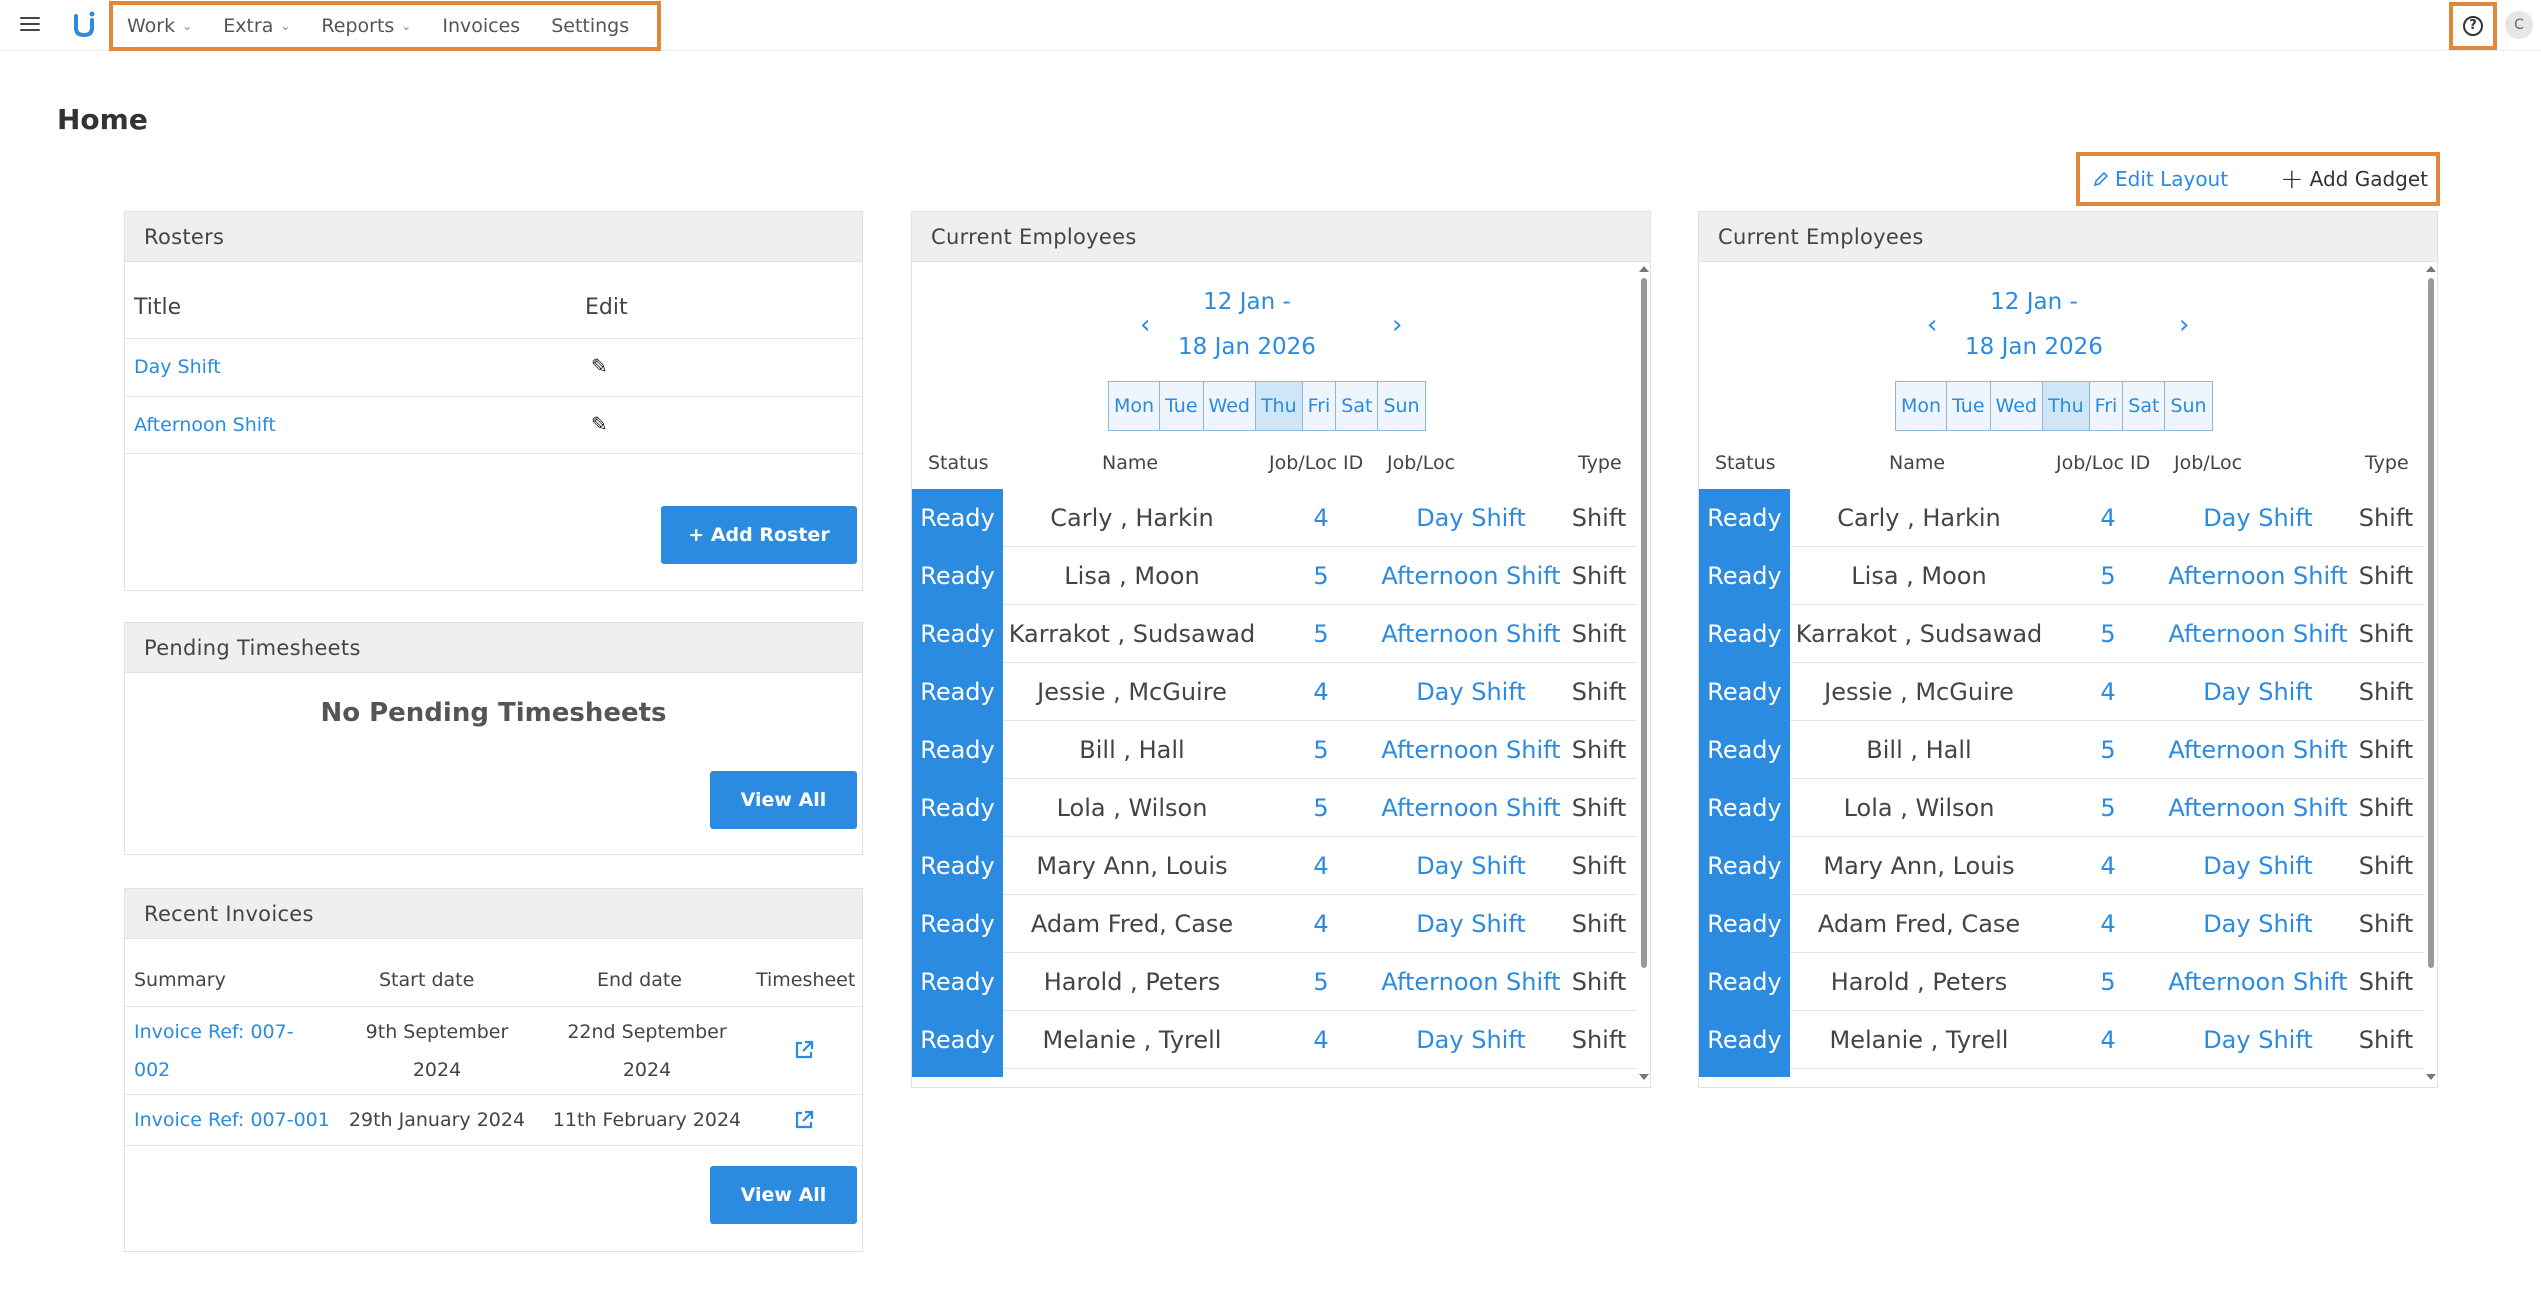 The image size is (2541, 1304). I want to click on invoice-summary-link: Invoice Ref: 007- 002, so click(214, 1051).